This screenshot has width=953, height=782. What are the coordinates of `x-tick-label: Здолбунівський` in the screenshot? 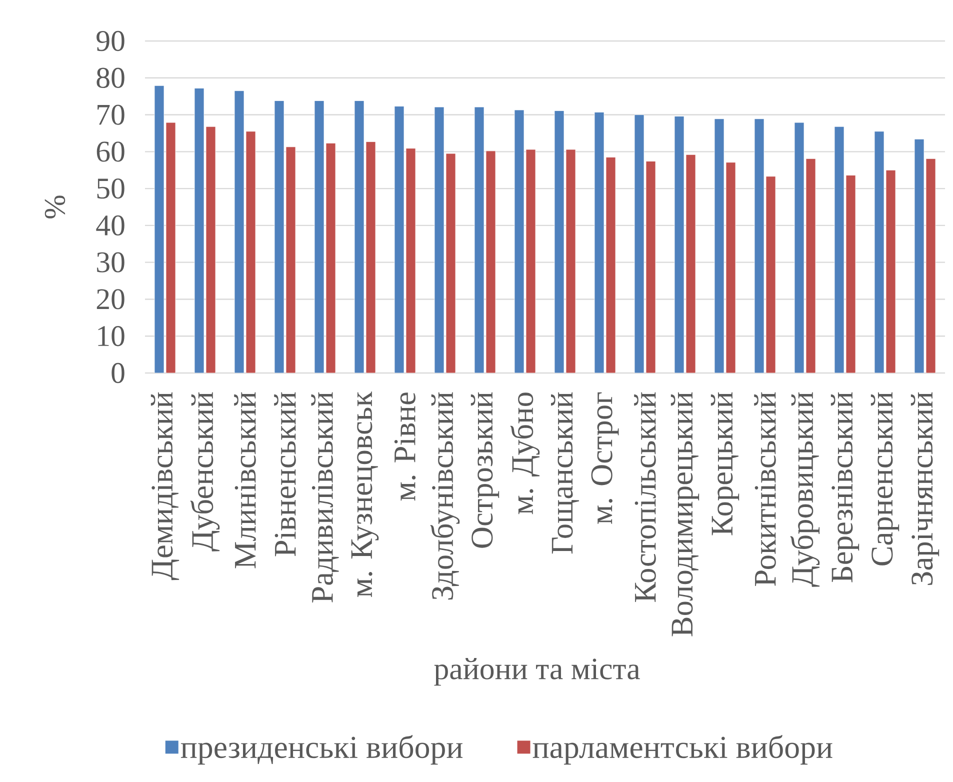 It's located at (445, 496).